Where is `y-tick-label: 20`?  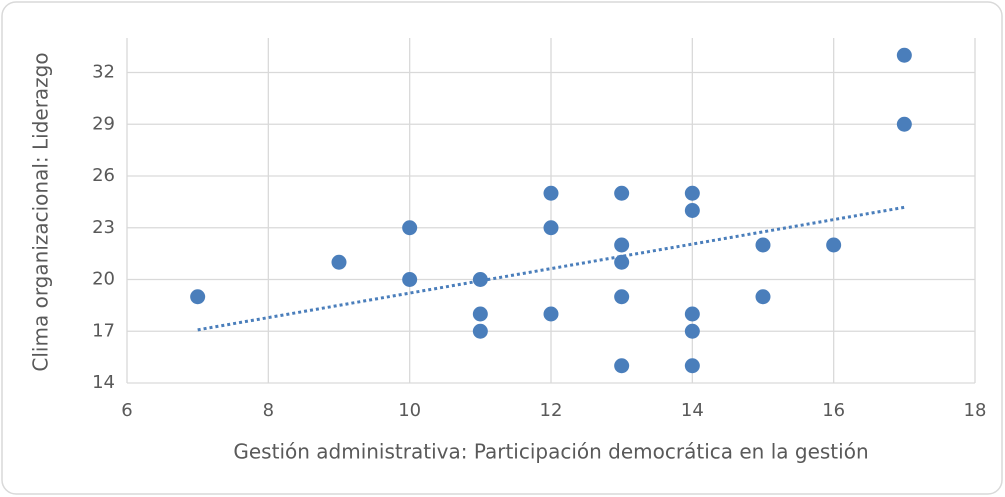 y-tick-label: 20 is located at coordinates (103, 279).